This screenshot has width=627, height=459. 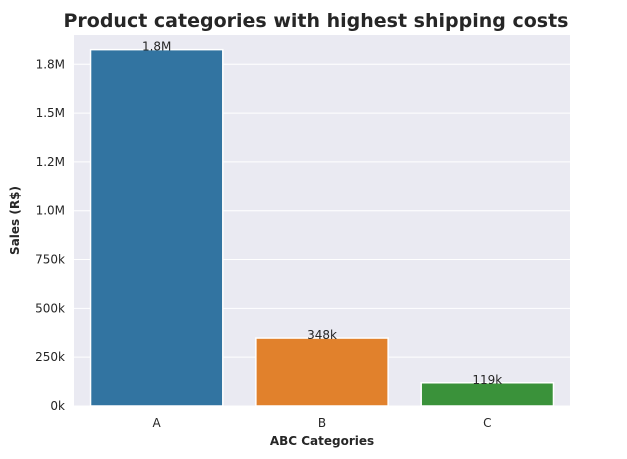 What do you see at coordinates (322, 441) in the screenshot?
I see `x-axis-label: ABC Categories` at bounding box center [322, 441].